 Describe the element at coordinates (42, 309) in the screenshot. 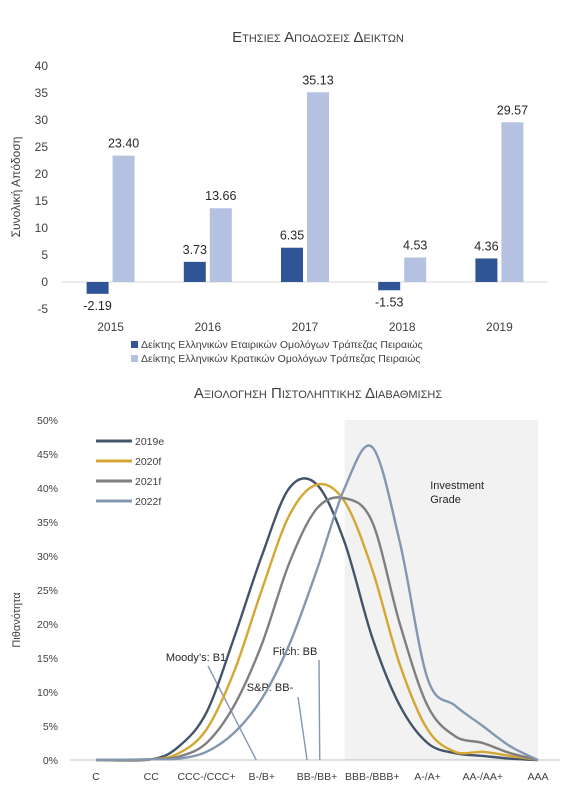

I see `chart1-y-tick-label: -5` at that location.